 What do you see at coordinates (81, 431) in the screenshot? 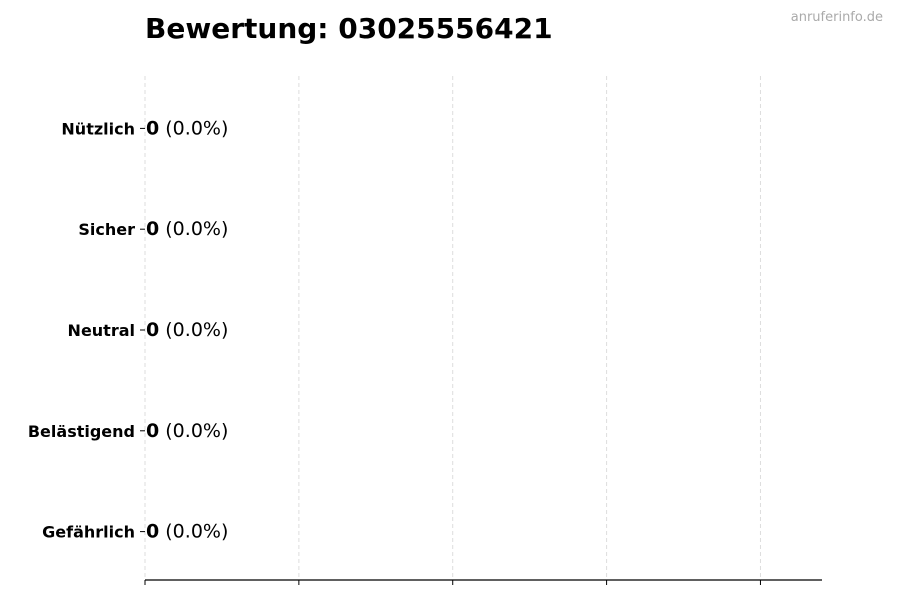
I see `y-tick-label: Belästigend` at bounding box center [81, 431].